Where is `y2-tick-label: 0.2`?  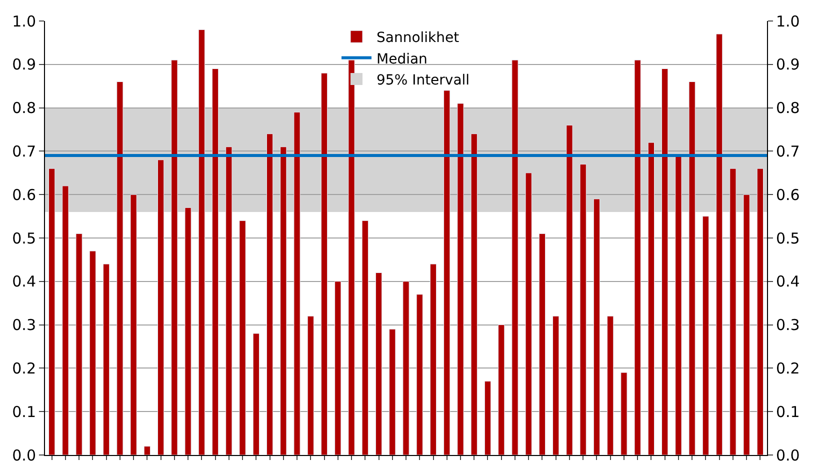
y2-tick-label: 0.2 is located at coordinates (788, 368).